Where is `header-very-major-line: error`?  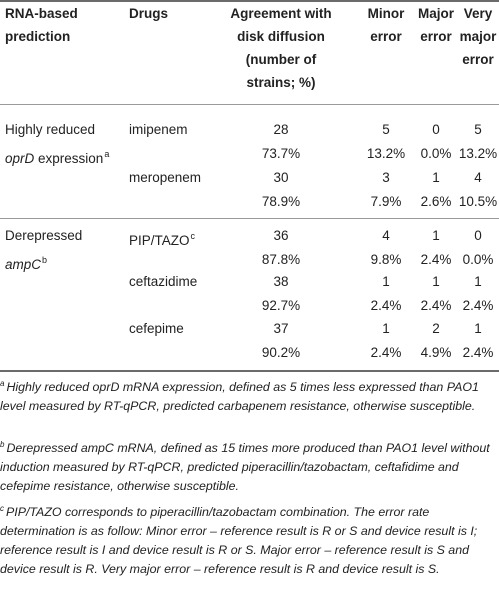 header-very-major-line: error is located at coordinates (478, 59).